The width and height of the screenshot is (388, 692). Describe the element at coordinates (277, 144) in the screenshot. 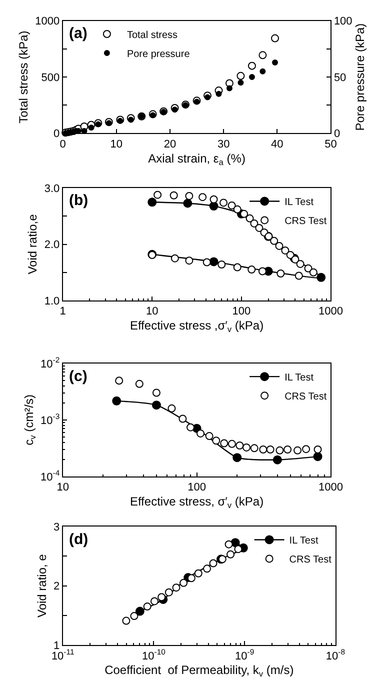

I see `x-tick-label: 40` at that location.